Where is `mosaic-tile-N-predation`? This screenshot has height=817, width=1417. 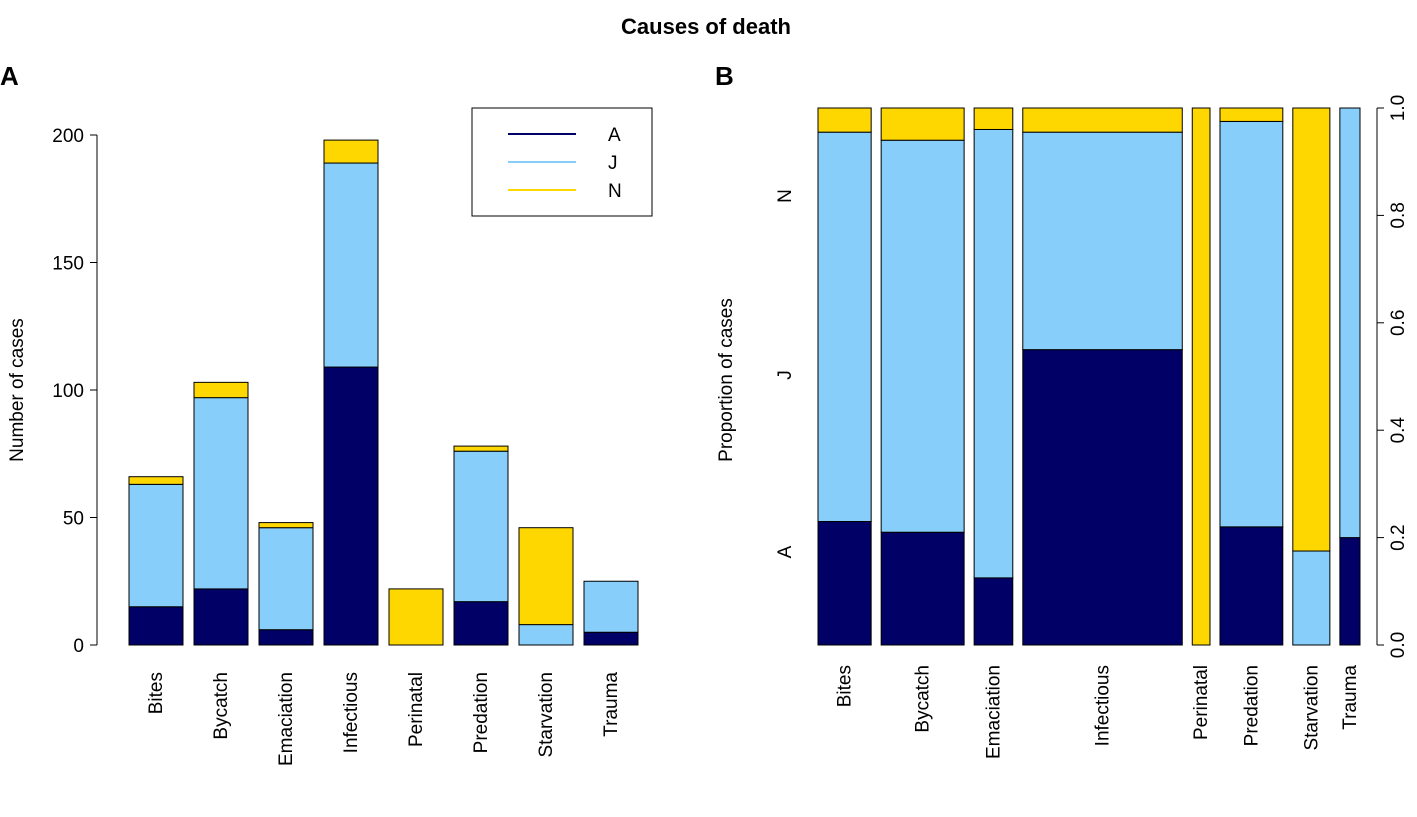 mosaic-tile-N-predation is located at coordinates (1251, 114).